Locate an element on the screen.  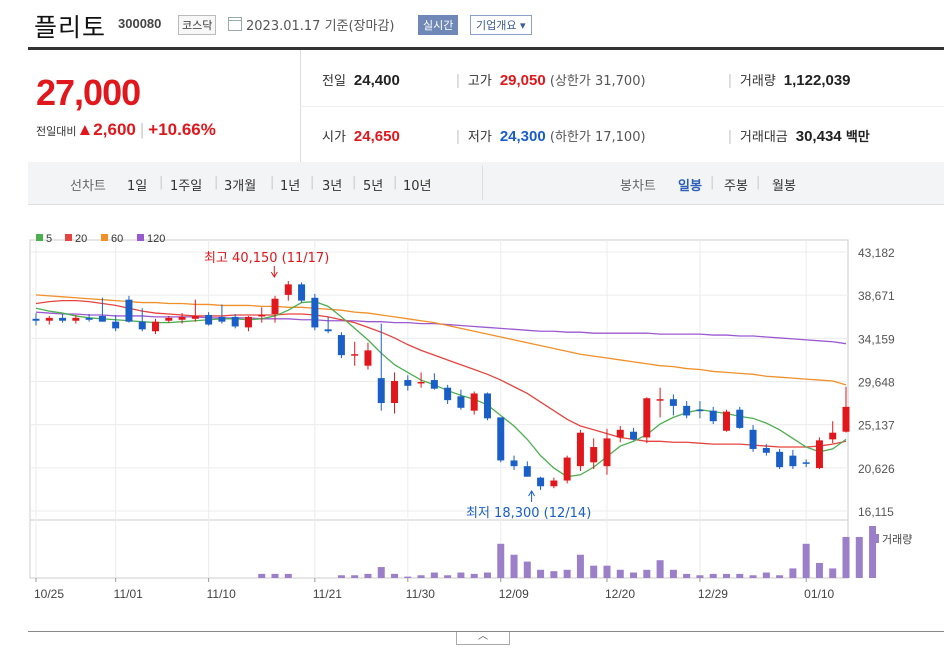
x-tick-label: 01/10 is located at coordinates (819, 594).